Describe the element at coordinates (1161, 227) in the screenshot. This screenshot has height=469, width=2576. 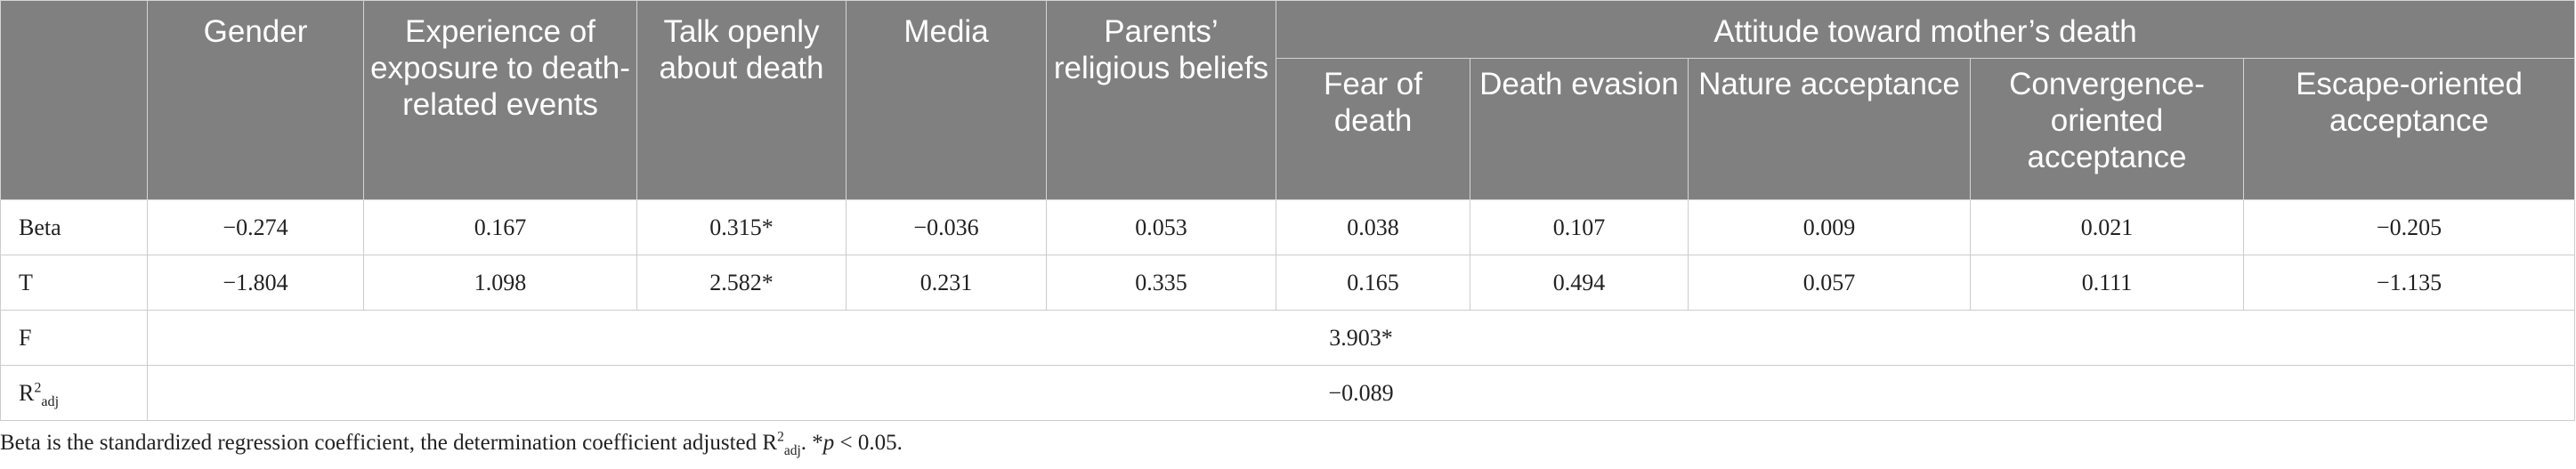
I see `table-cell: 0.053` at that location.